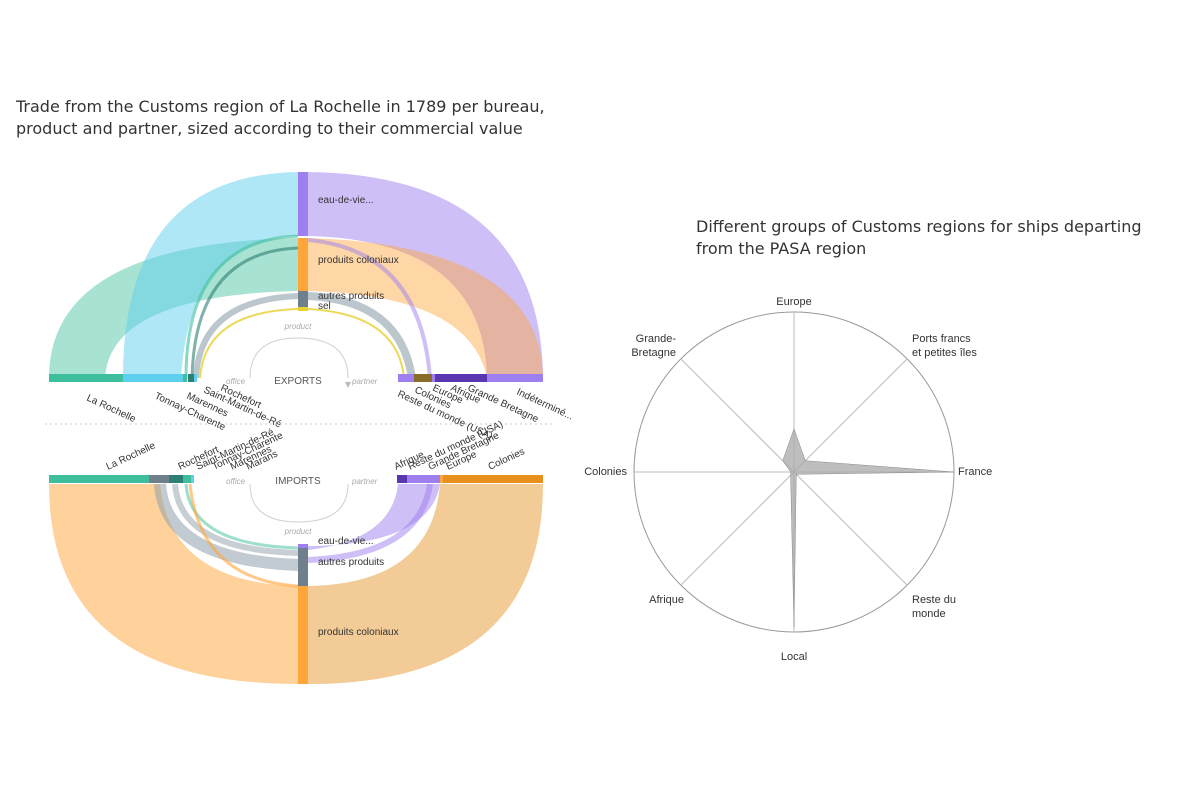 Image resolution: width=1200 pixels, height=800 pixels. Describe the element at coordinates (159, 479) in the screenshot. I see `imports-bar-rochefort` at that location.